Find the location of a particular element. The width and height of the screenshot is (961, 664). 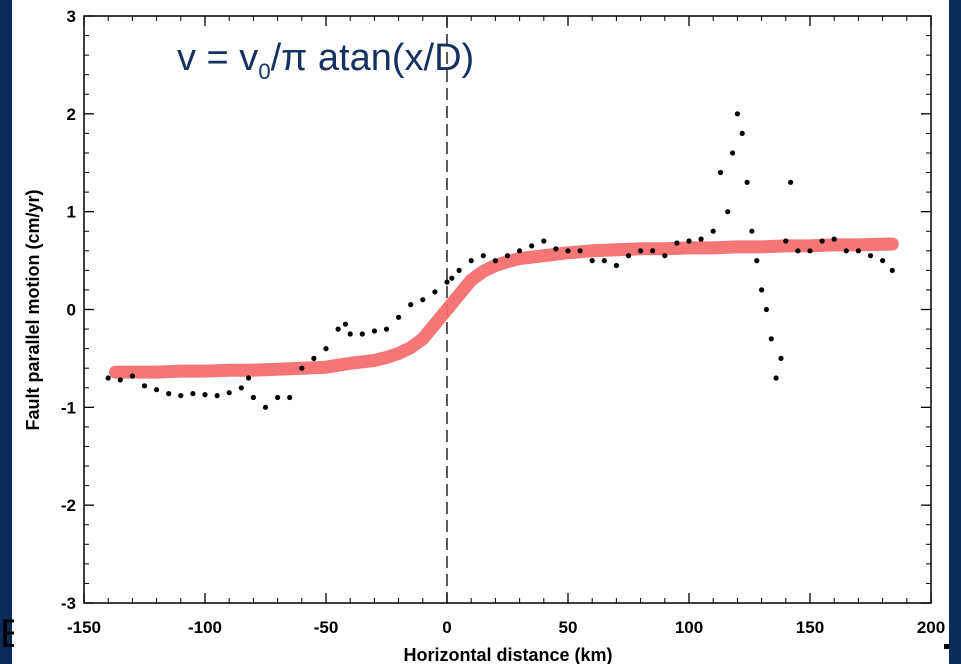

x-axis-label: Horizontal distance (km) is located at coordinates (507, 654).